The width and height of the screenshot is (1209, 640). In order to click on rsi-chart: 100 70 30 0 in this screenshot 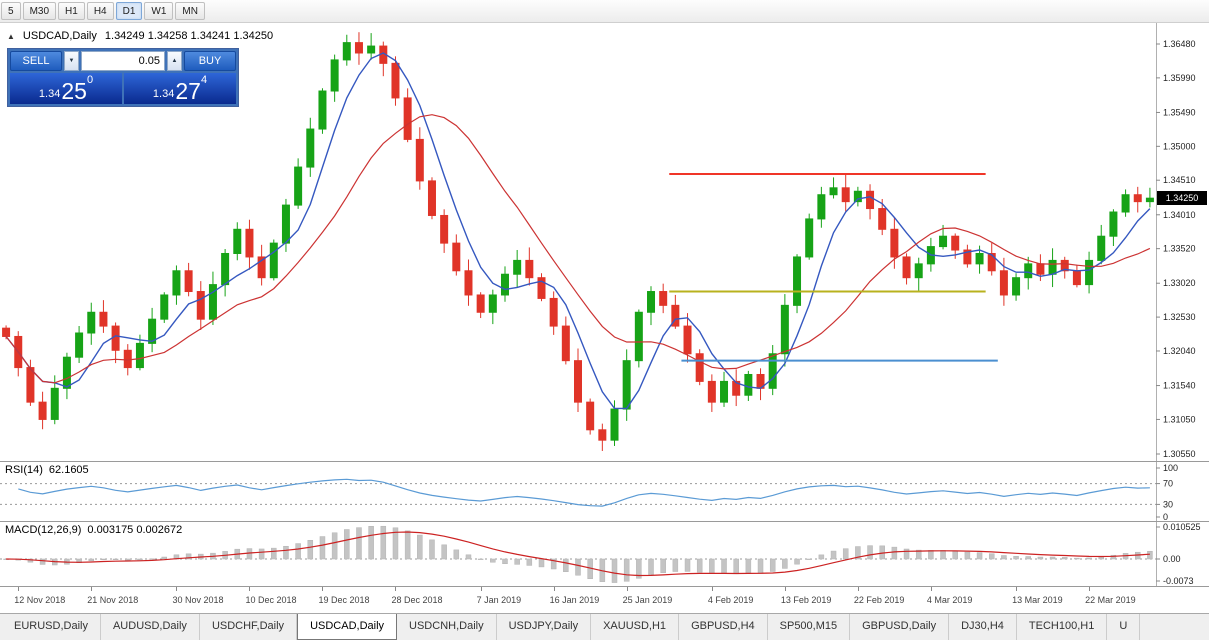, I will do `click(604, 492)`.